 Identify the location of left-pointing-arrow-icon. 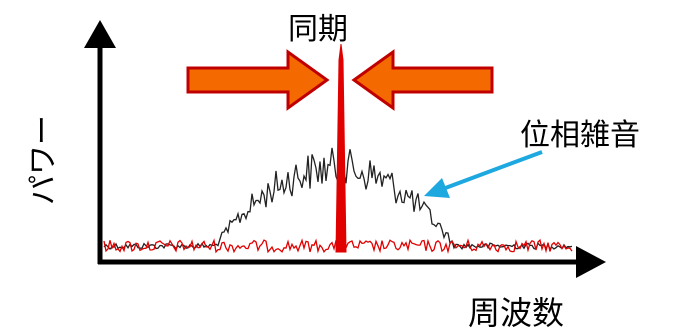
(422, 80).